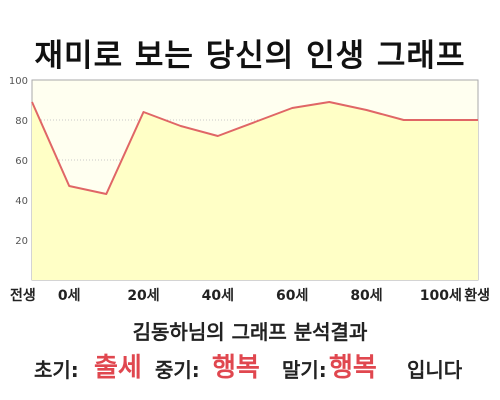 This screenshot has width=500, height=400. What do you see at coordinates (56, 370) in the screenshot?
I see `early-label: 초기:` at bounding box center [56, 370].